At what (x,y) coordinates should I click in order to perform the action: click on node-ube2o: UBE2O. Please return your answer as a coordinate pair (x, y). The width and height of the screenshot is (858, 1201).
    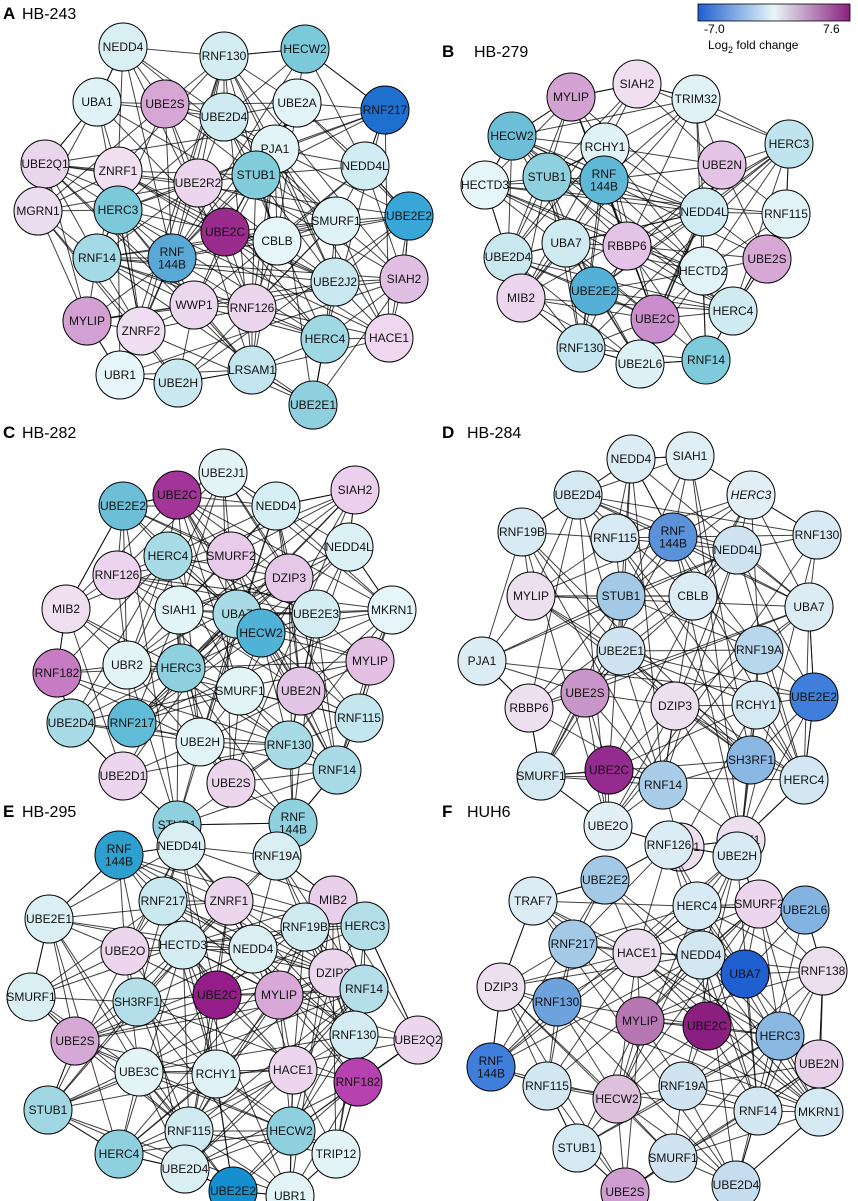
    Looking at the image, I should click on (608, 826).